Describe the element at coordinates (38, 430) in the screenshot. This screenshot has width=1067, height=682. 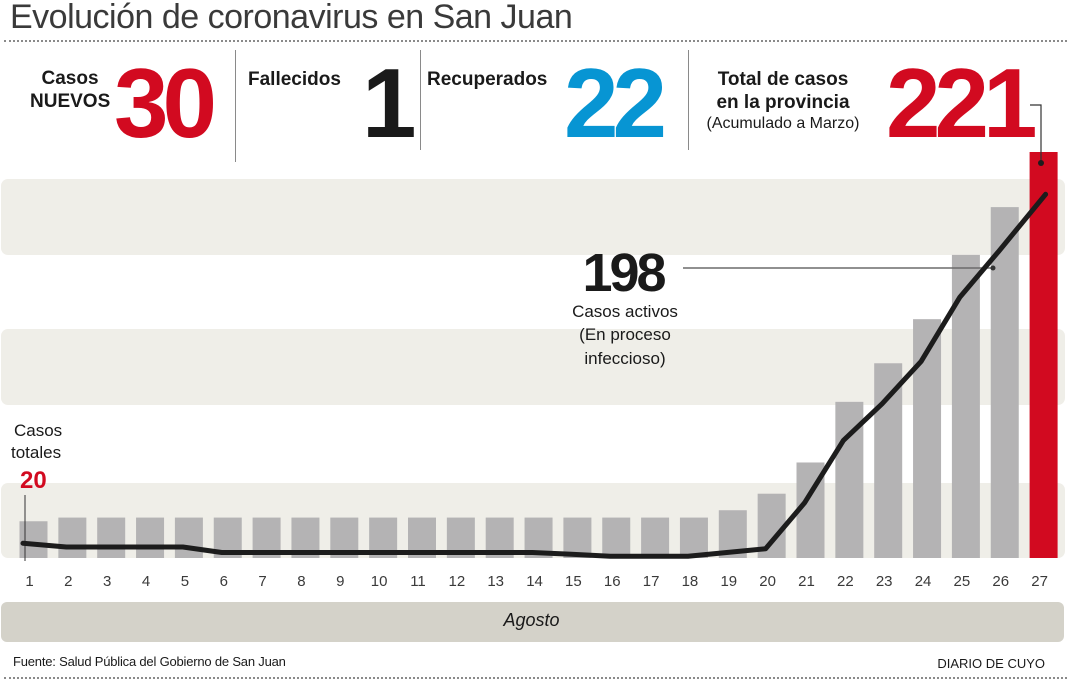
I see `total-start-label-line1: Casos` at that location.